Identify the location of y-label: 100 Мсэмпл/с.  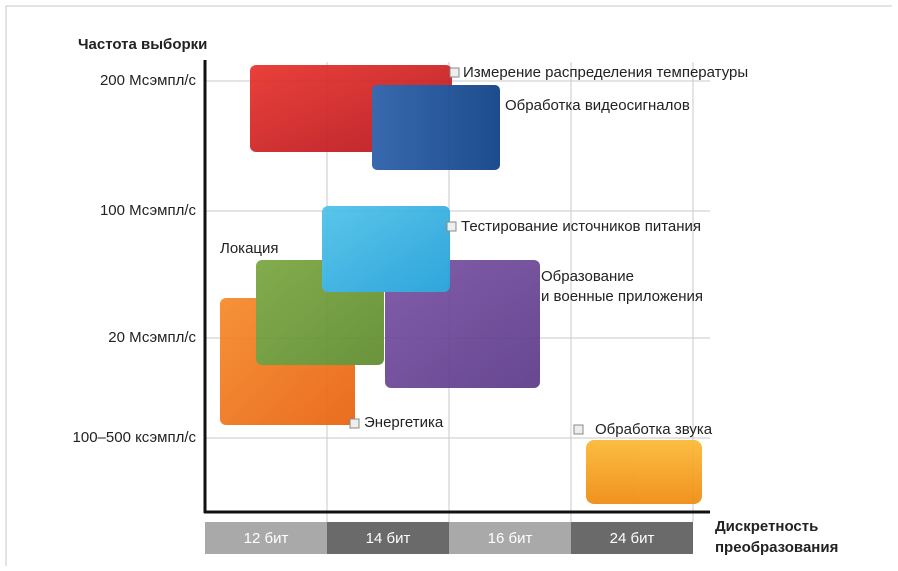
(148, 210).